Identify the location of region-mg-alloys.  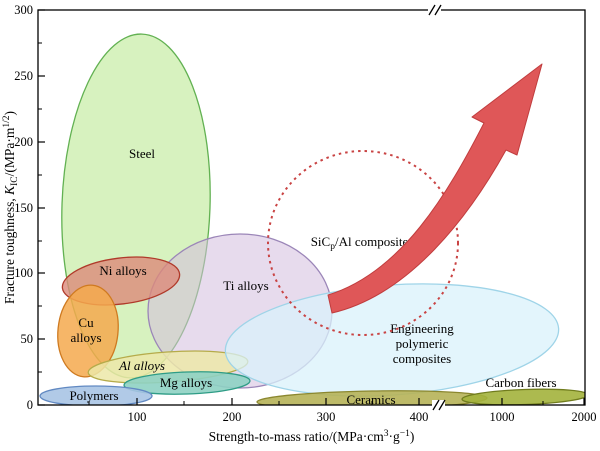
(187, 383).